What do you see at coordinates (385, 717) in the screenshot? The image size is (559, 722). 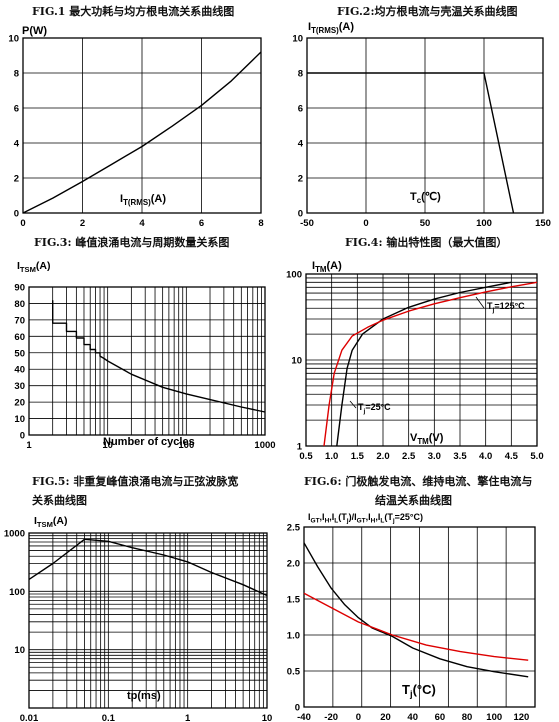 I see `fig6-xtick: 20` at bounding box center [385, 717].